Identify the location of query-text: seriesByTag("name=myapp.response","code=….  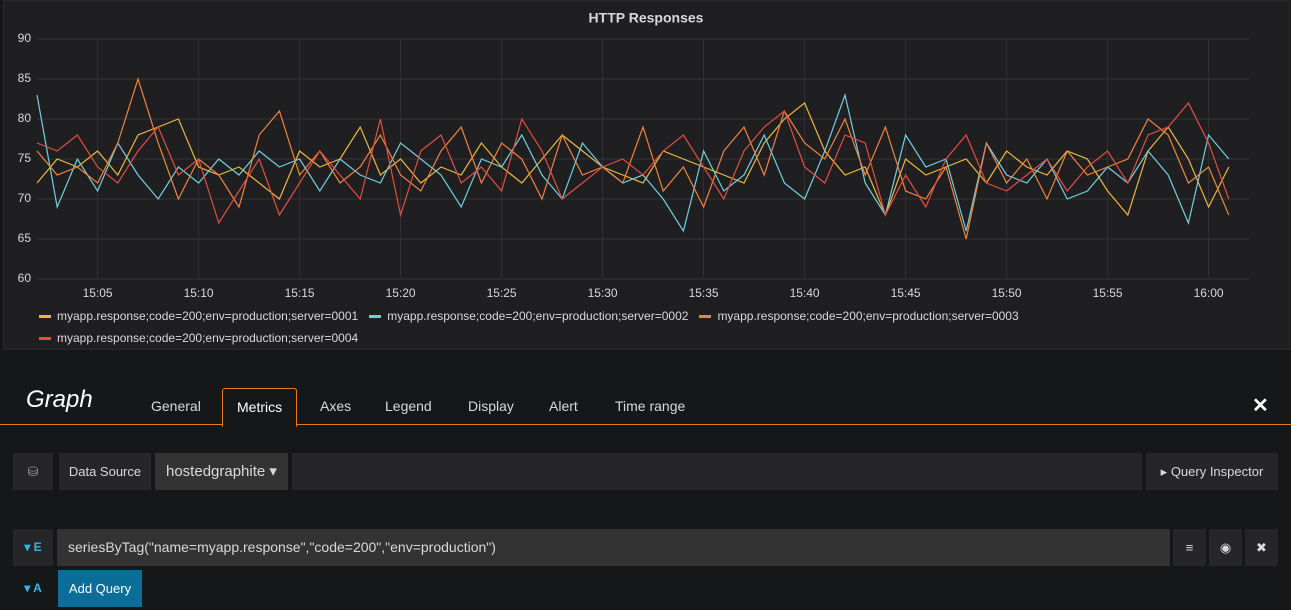
(613, 547).